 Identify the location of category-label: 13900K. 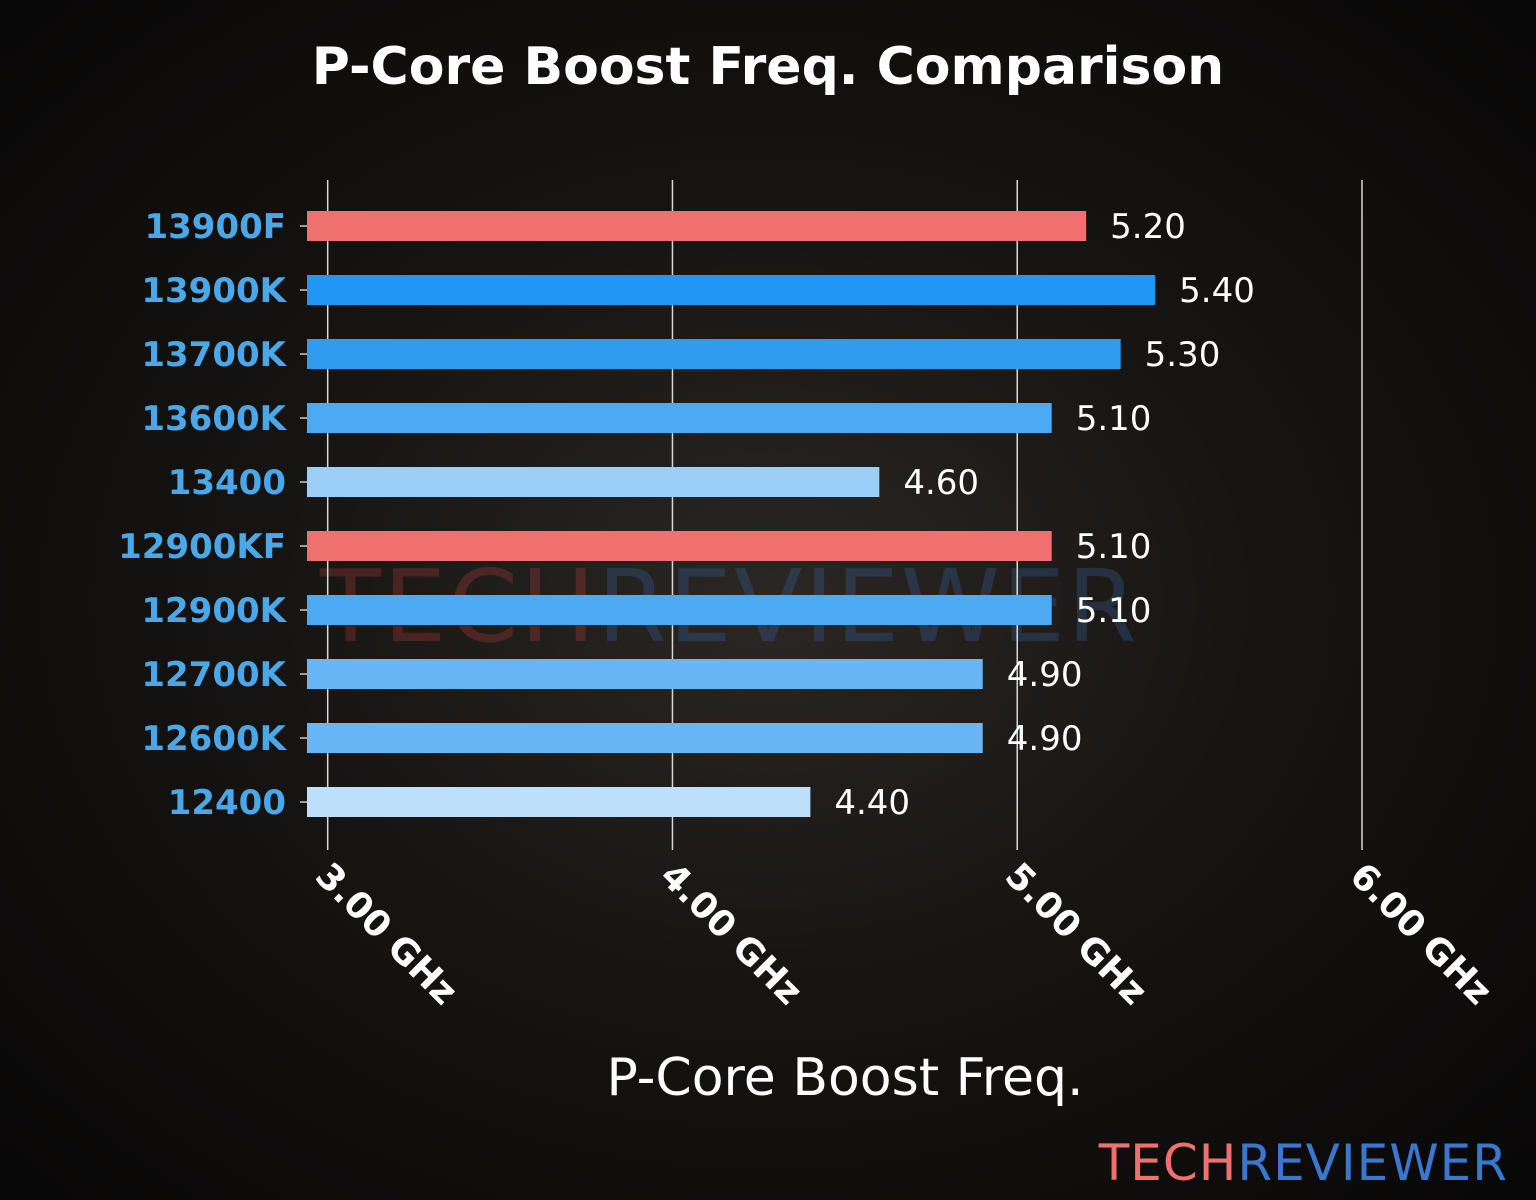
(214, 291).